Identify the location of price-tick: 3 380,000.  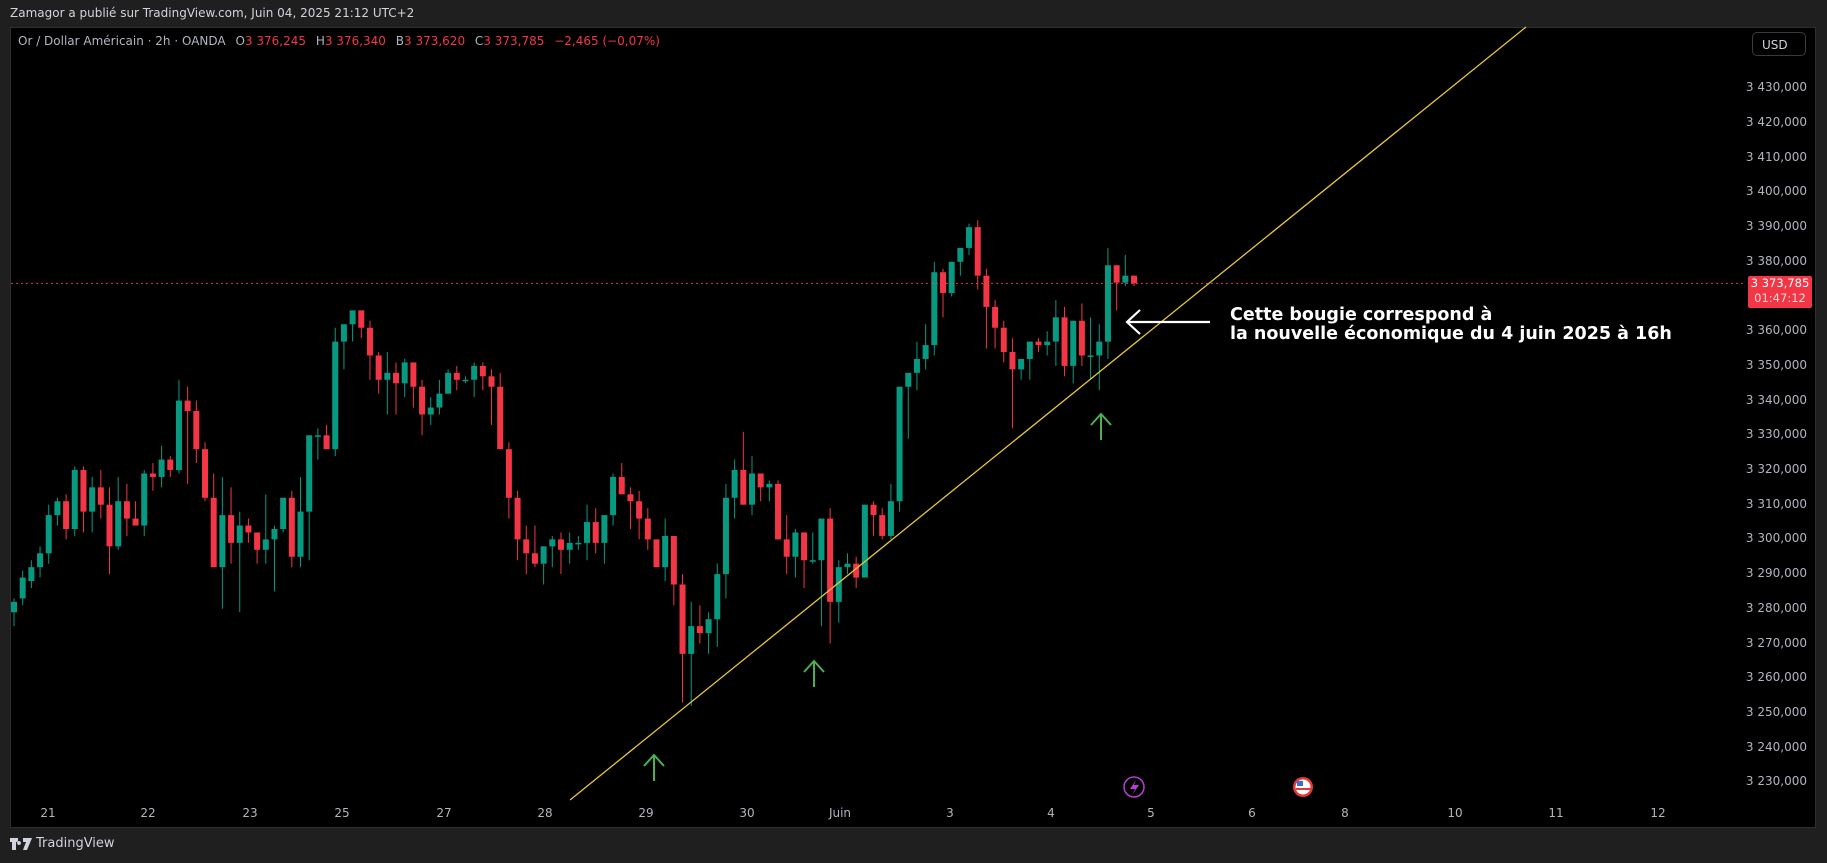
(1776, 260).